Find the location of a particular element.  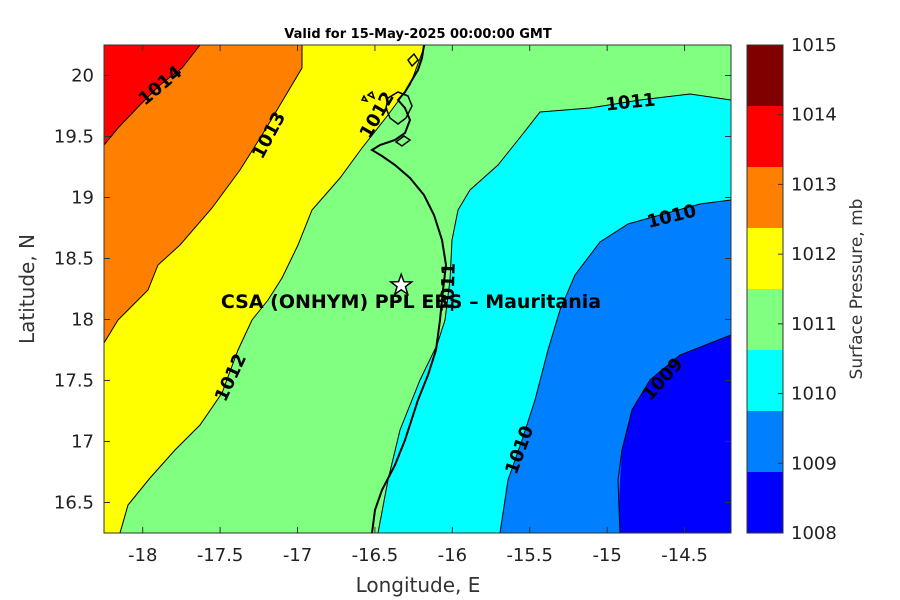

x-tick-label: -18 is located at coordinates (142, 555).